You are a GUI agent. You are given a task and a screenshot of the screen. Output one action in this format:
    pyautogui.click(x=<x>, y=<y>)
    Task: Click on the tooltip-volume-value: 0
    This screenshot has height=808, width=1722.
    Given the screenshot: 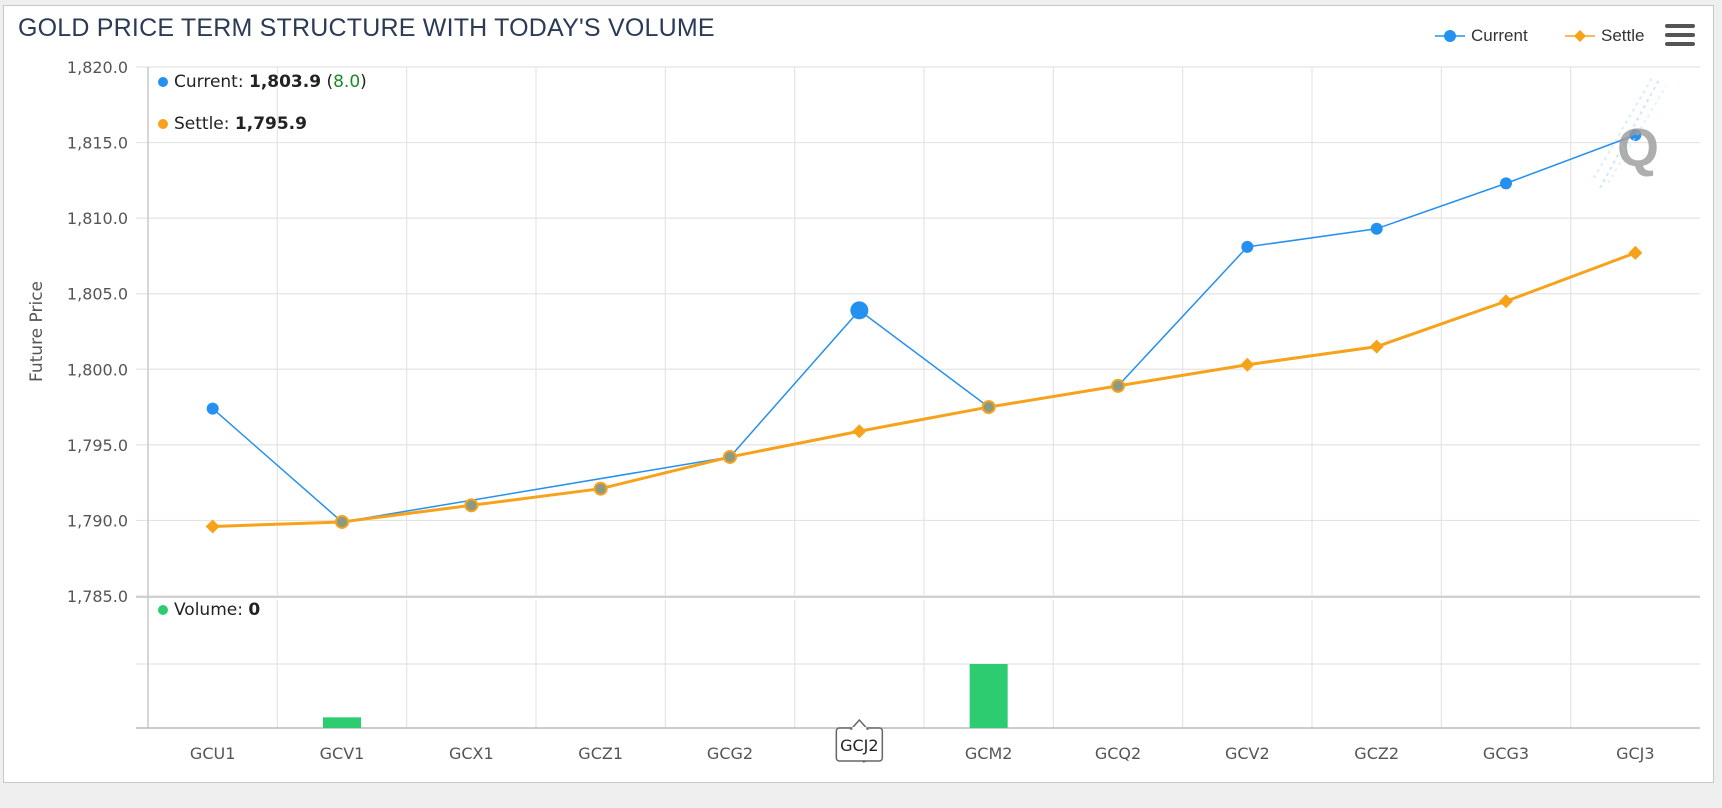 What is the action you would take?
    pyautogui.click(x=254, y=610)
    